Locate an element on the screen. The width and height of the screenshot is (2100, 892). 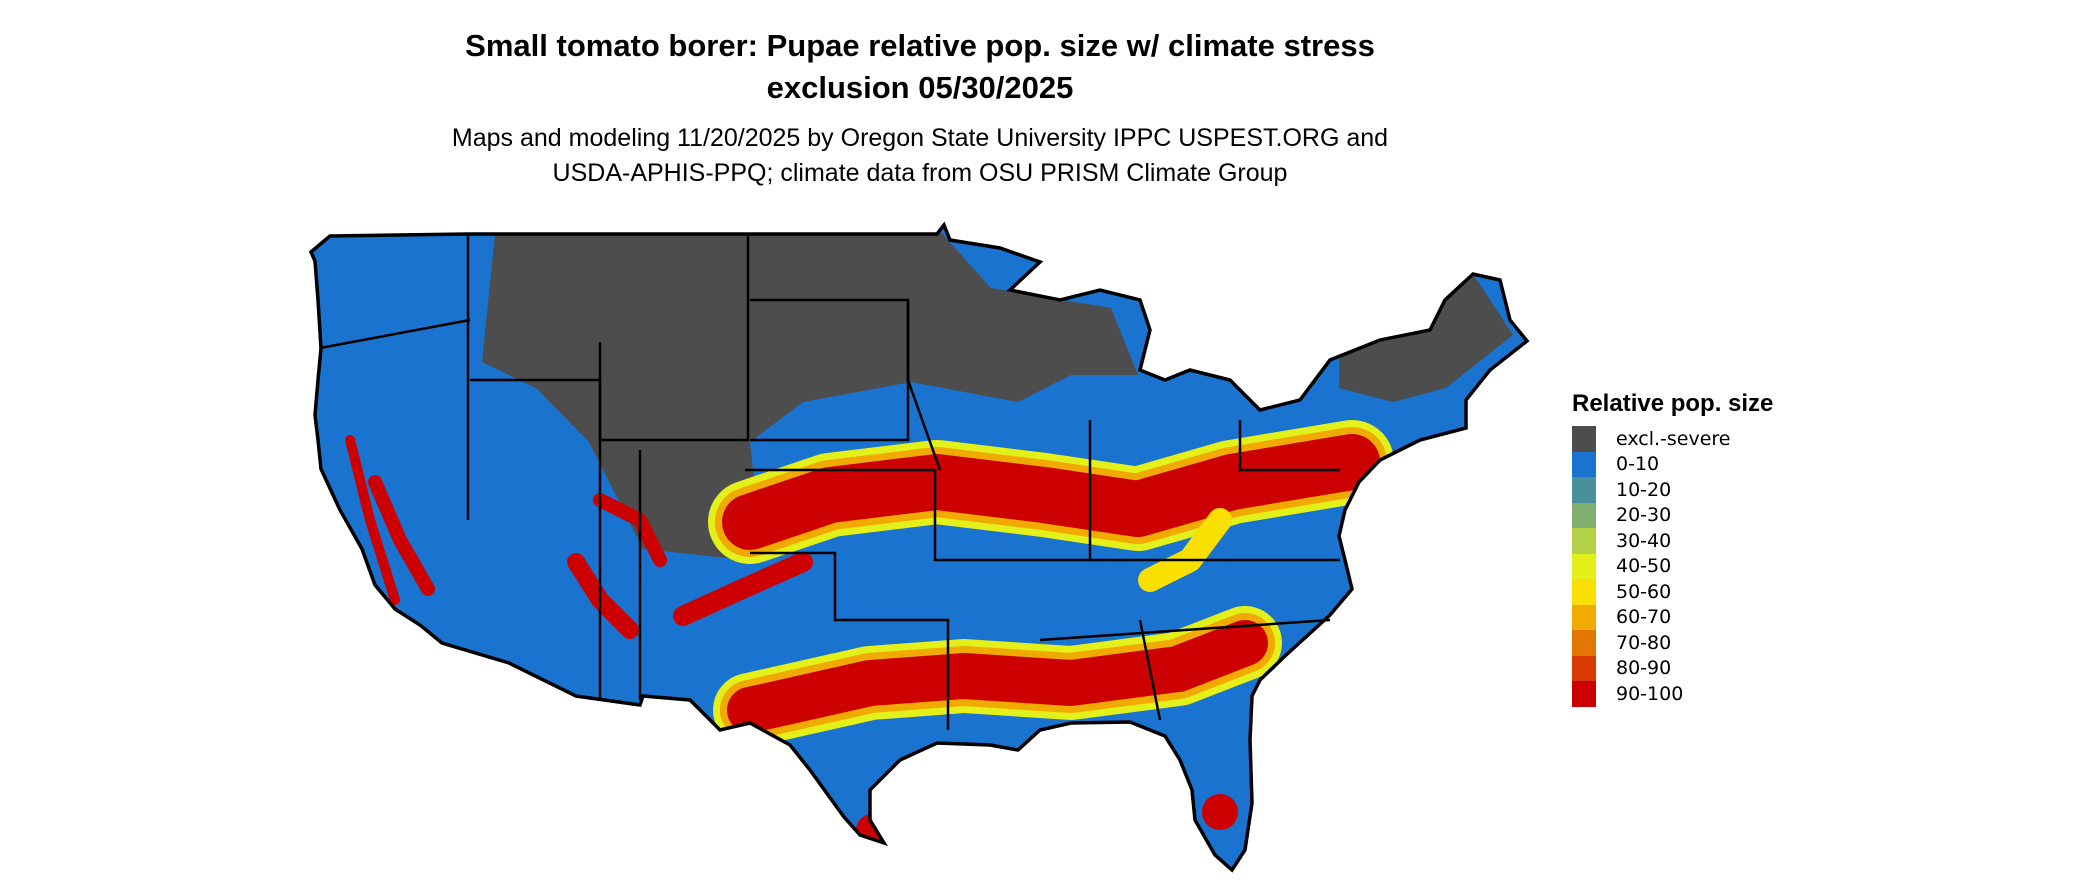
legend-item: 20-30 is located at coordinates (1672, 515).